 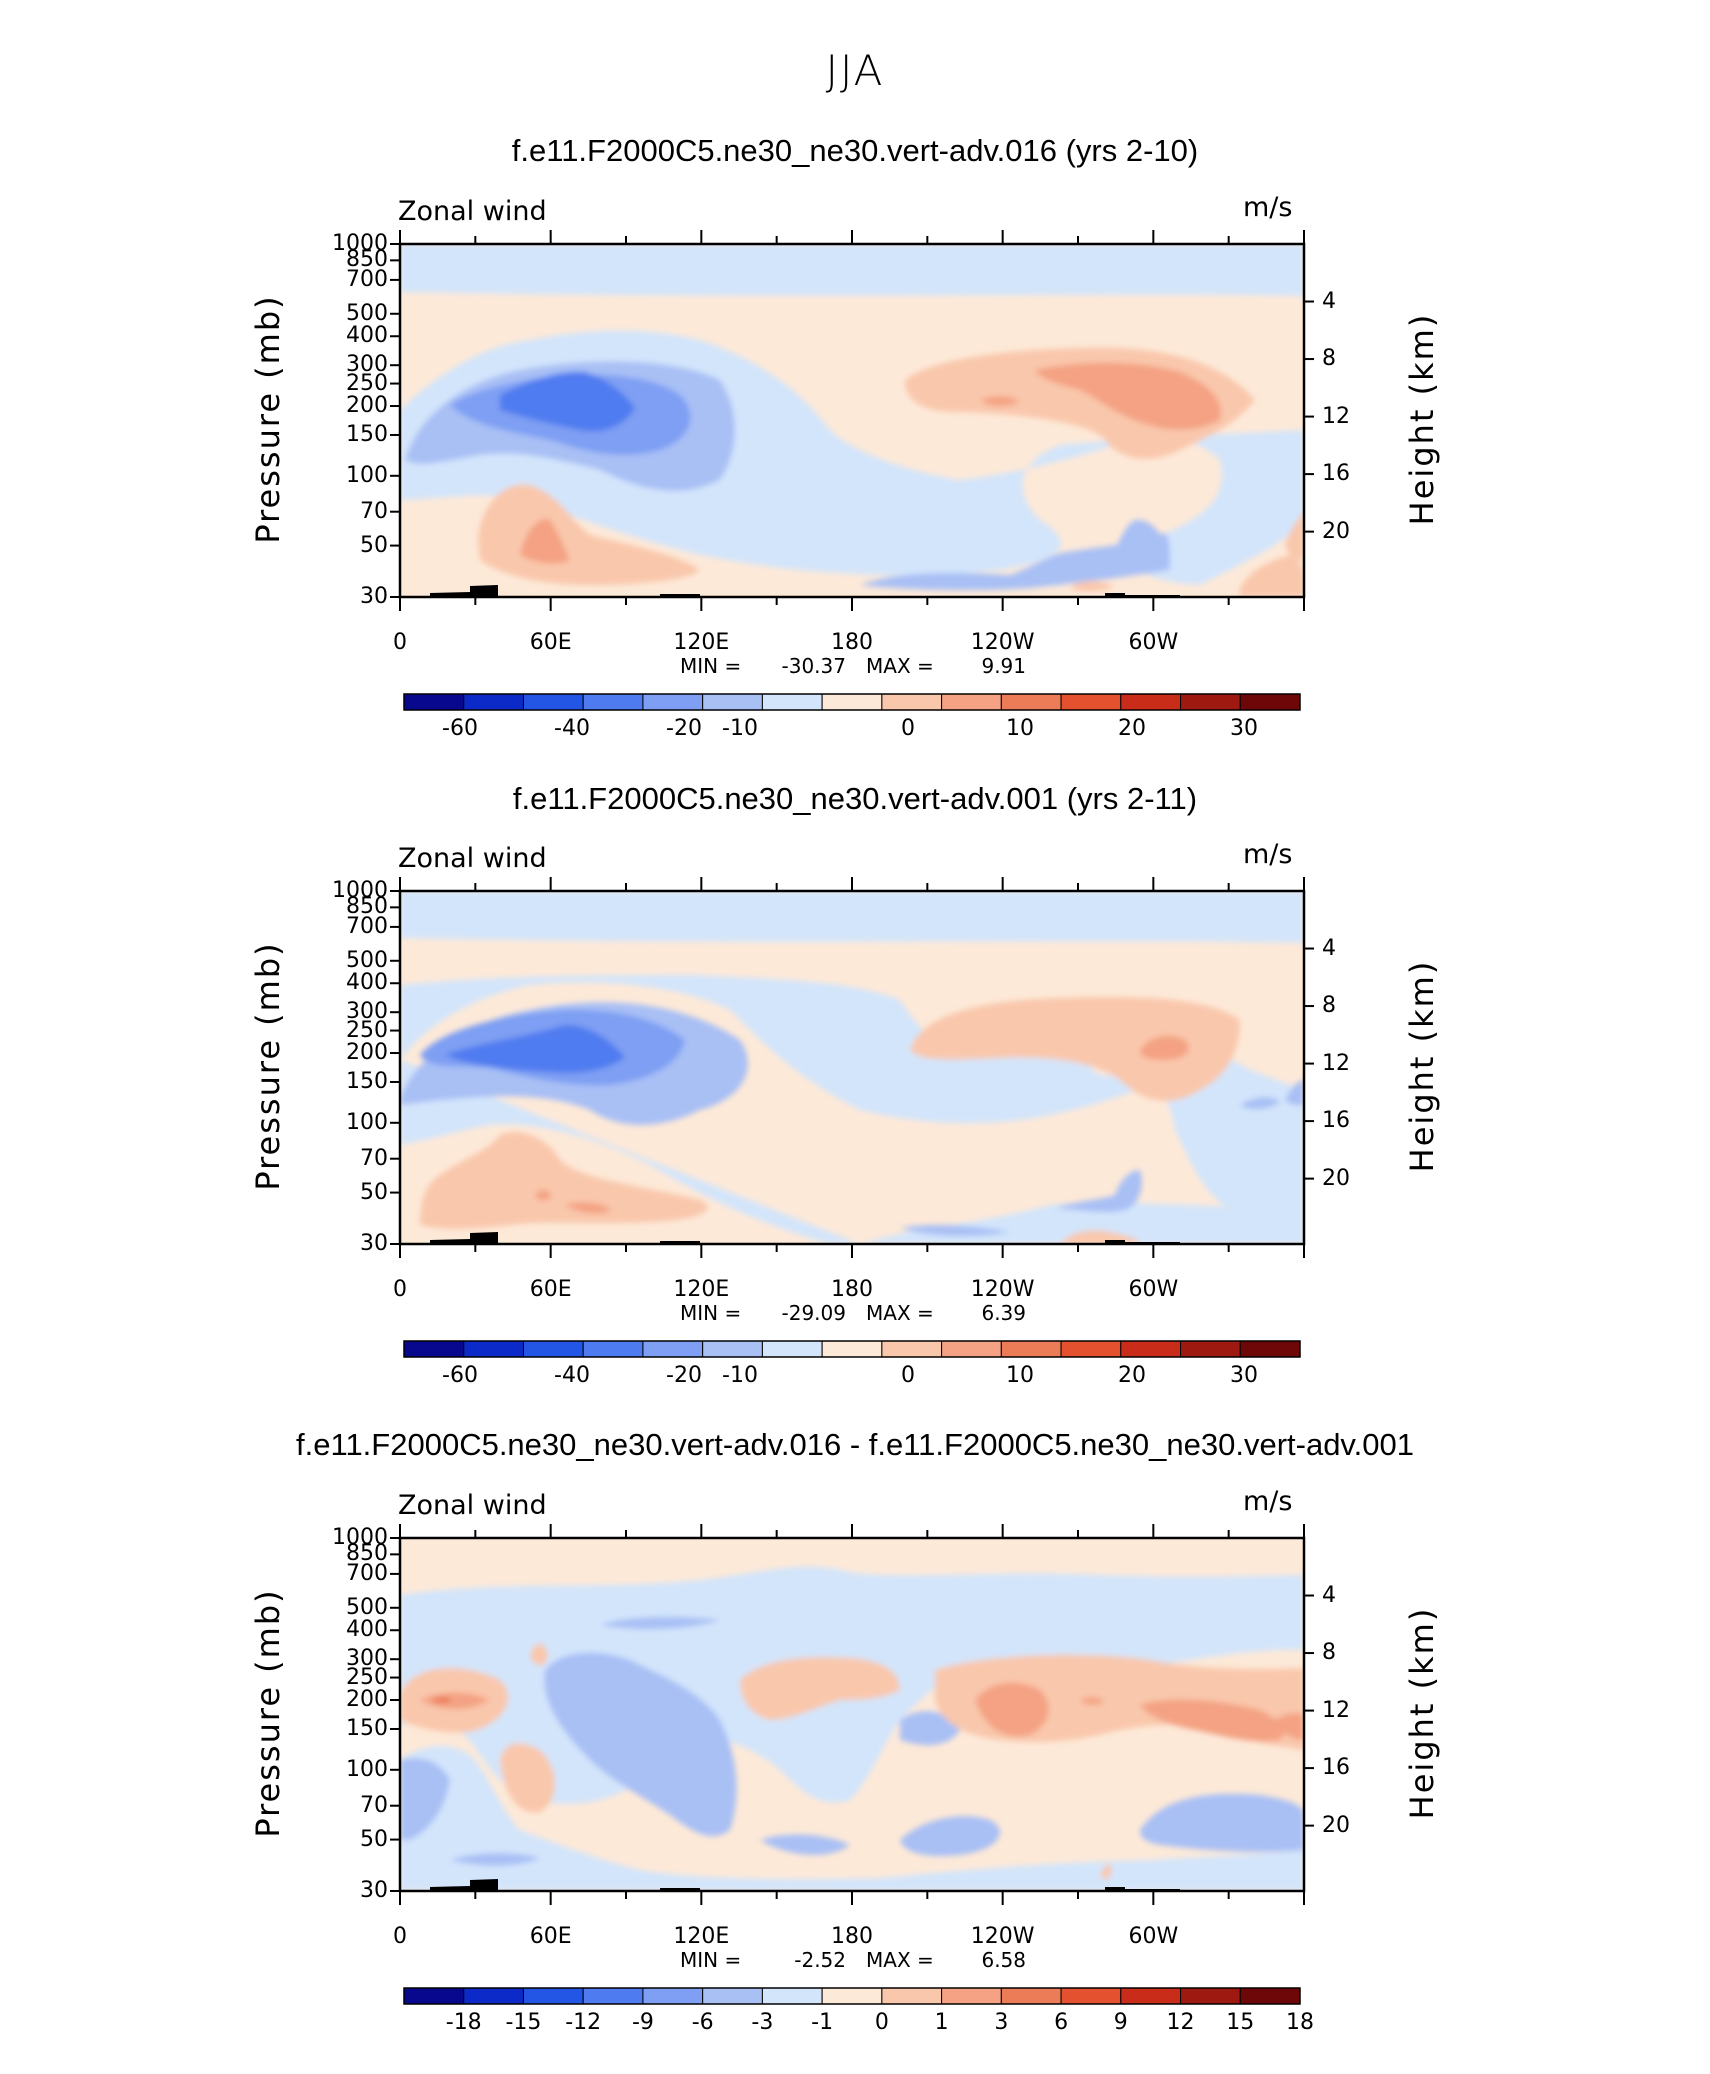 What do you see at coordinates (1180, 2022) in the screenshot?
I see `panel-3-colorbar-label: 12` at bounding box center [1180, 2022].